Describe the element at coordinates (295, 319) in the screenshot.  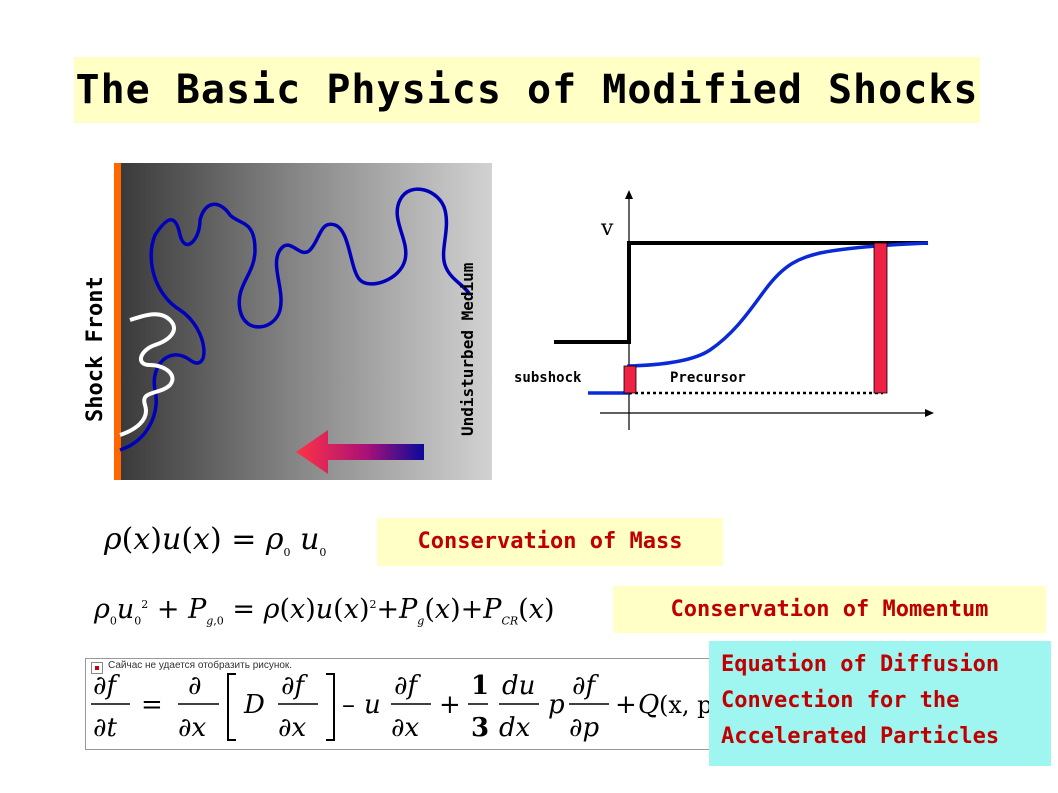
I see `field-line-blue` at that location.